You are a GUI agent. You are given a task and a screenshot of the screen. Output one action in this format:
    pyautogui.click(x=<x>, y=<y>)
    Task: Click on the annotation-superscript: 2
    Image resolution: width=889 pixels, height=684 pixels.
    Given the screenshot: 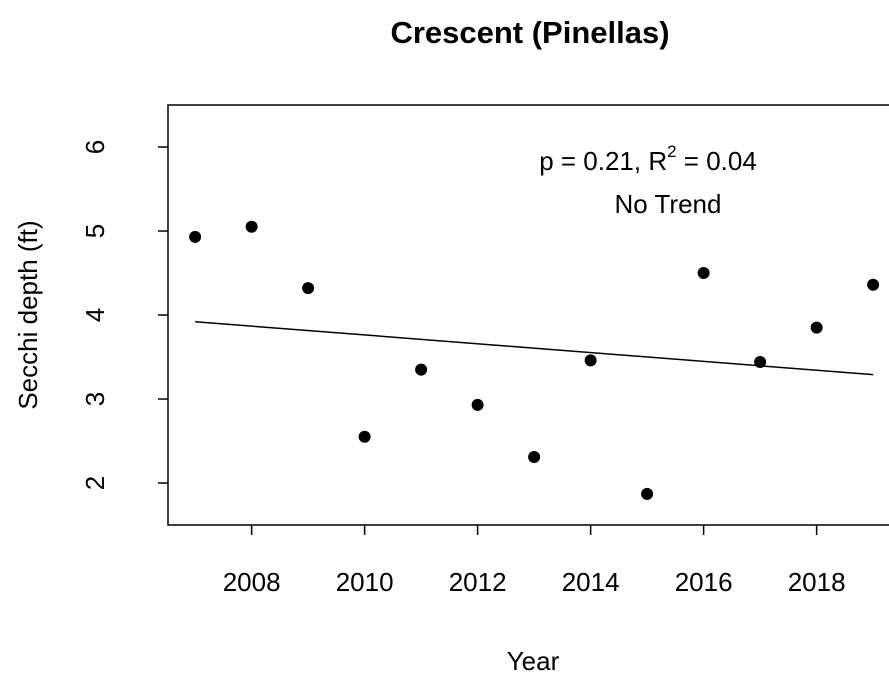 What is the action you would take?
    pyautogui.click(x=671, y=151)
    